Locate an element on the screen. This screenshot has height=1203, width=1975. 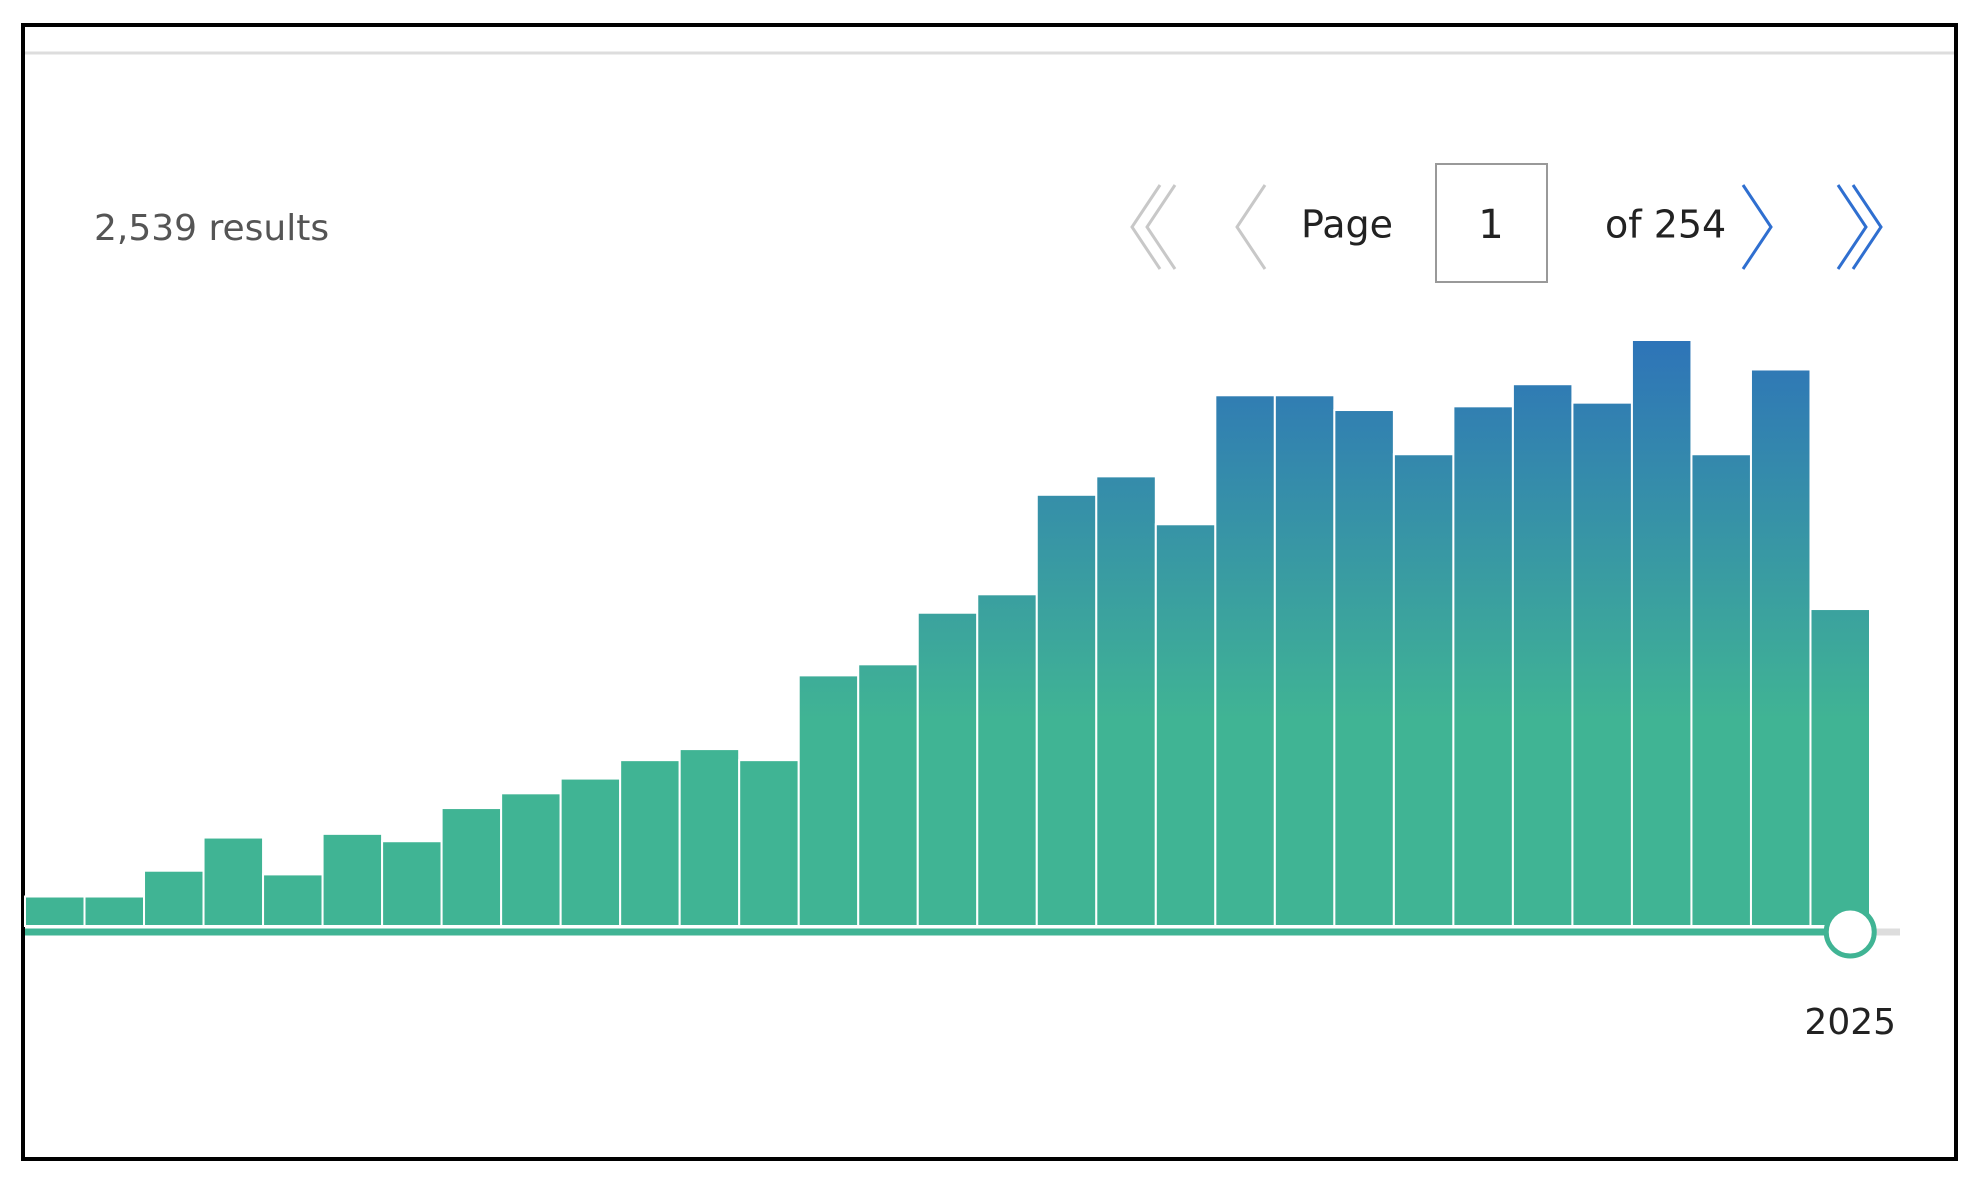
last-page is located at coordinates (1859, 227).